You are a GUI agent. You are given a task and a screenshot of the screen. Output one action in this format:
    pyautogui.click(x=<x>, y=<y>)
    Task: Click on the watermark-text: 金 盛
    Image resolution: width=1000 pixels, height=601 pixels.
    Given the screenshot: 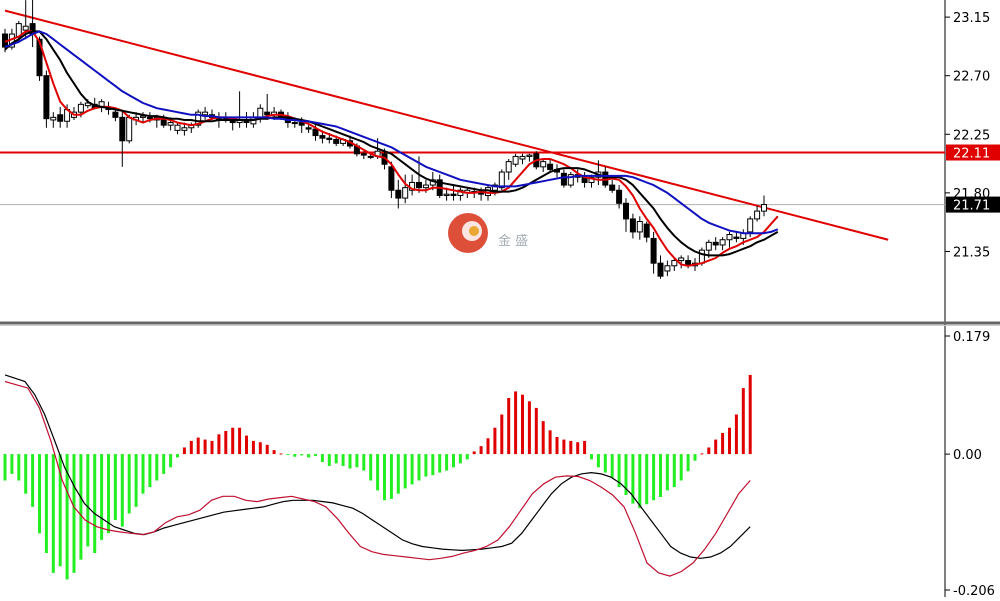 What is the action you would take?
    pyautogui.click(x=513, y=241)
    